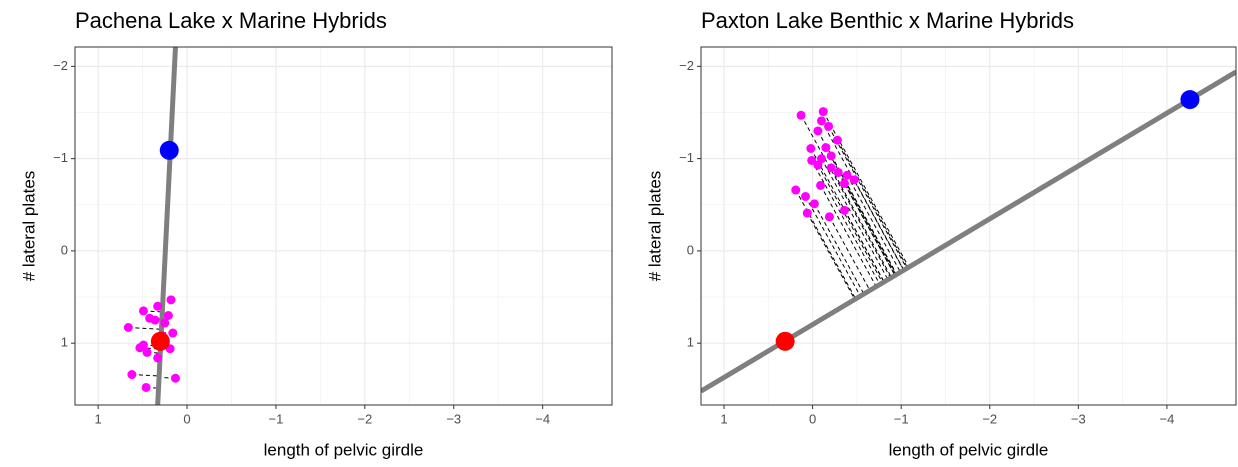  I want to click on chart-title: Pachena Lake x Marine Hybrids, so click(231, 20).